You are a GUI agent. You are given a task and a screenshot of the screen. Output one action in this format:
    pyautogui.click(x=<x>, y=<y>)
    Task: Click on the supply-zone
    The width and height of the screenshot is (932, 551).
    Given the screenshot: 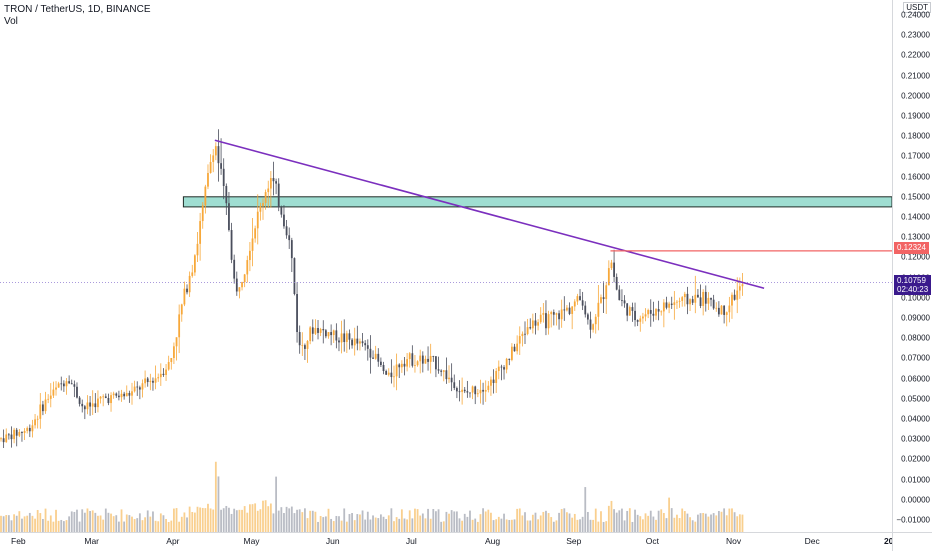 What is the action you would take?
    pyautogui.click(x=537, y=202)
    